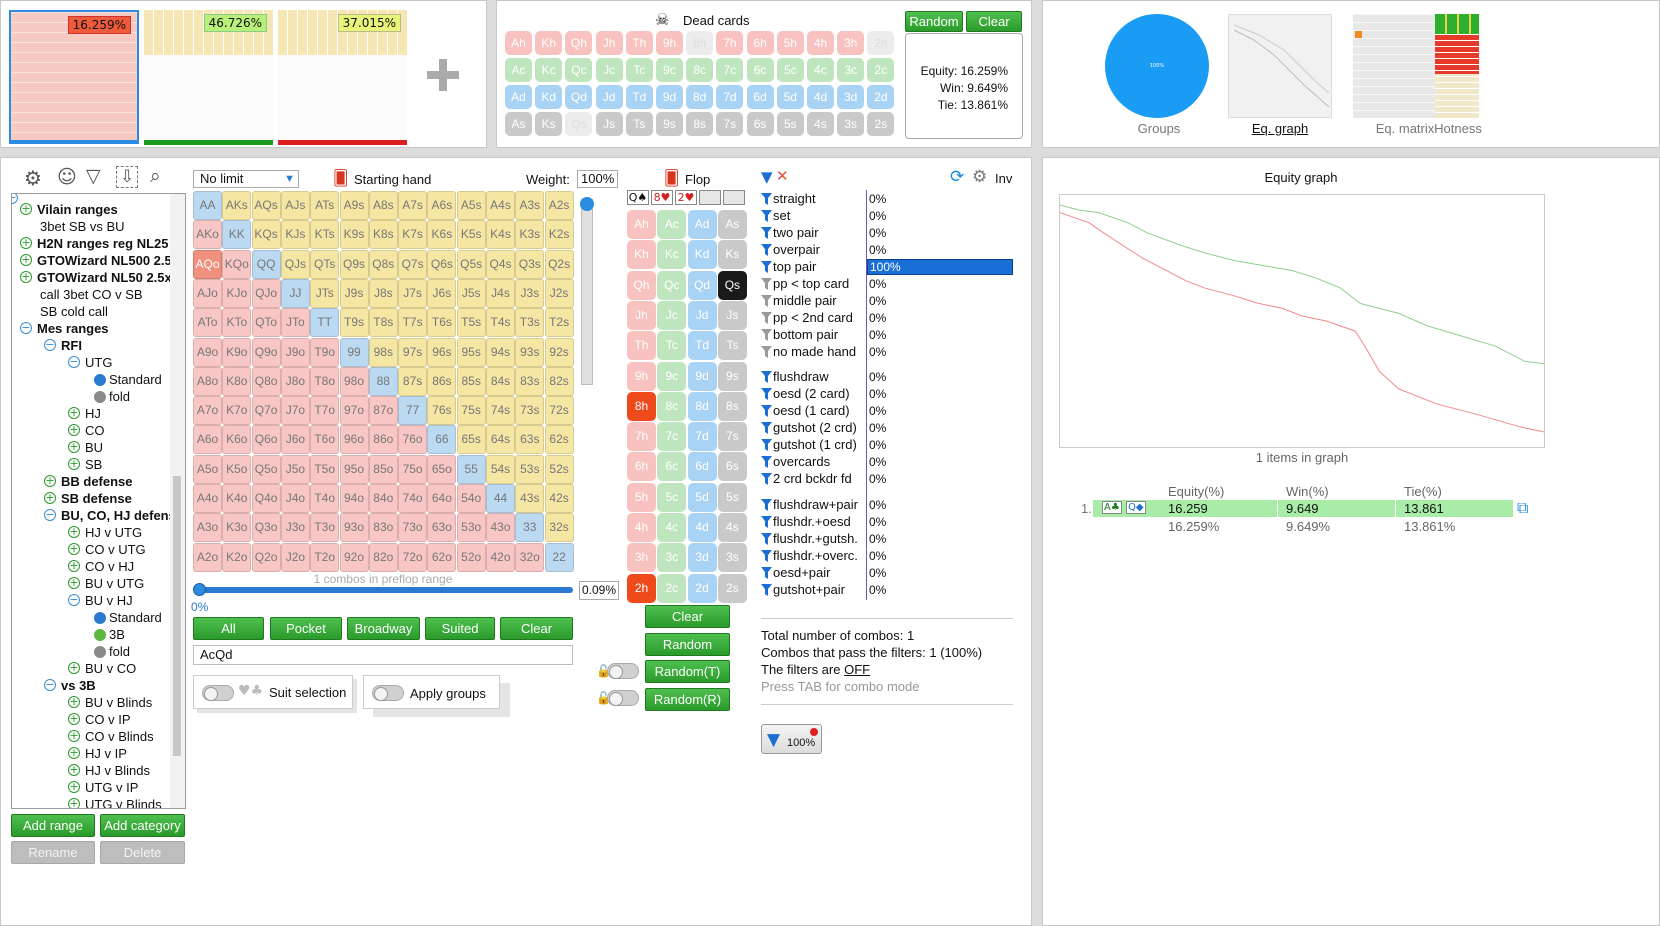 The height and width of the screenshot is (926, 1660). I want to click on dead-card-Qs: Qs, so click(579, 124).